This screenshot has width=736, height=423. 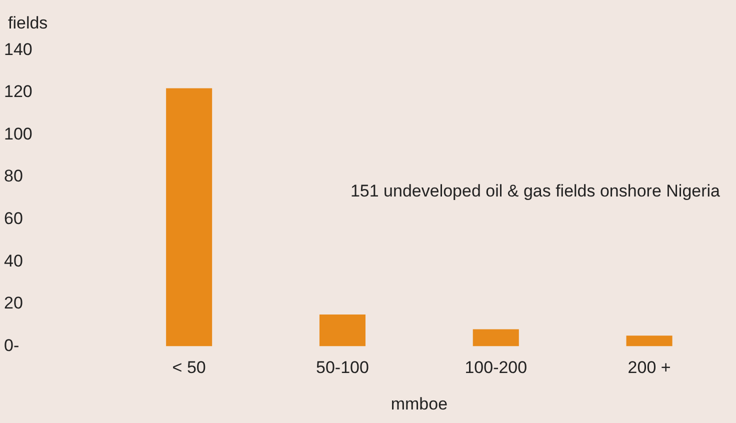 I want to click on y-axis-title: fields, so click(x=28, y=23).